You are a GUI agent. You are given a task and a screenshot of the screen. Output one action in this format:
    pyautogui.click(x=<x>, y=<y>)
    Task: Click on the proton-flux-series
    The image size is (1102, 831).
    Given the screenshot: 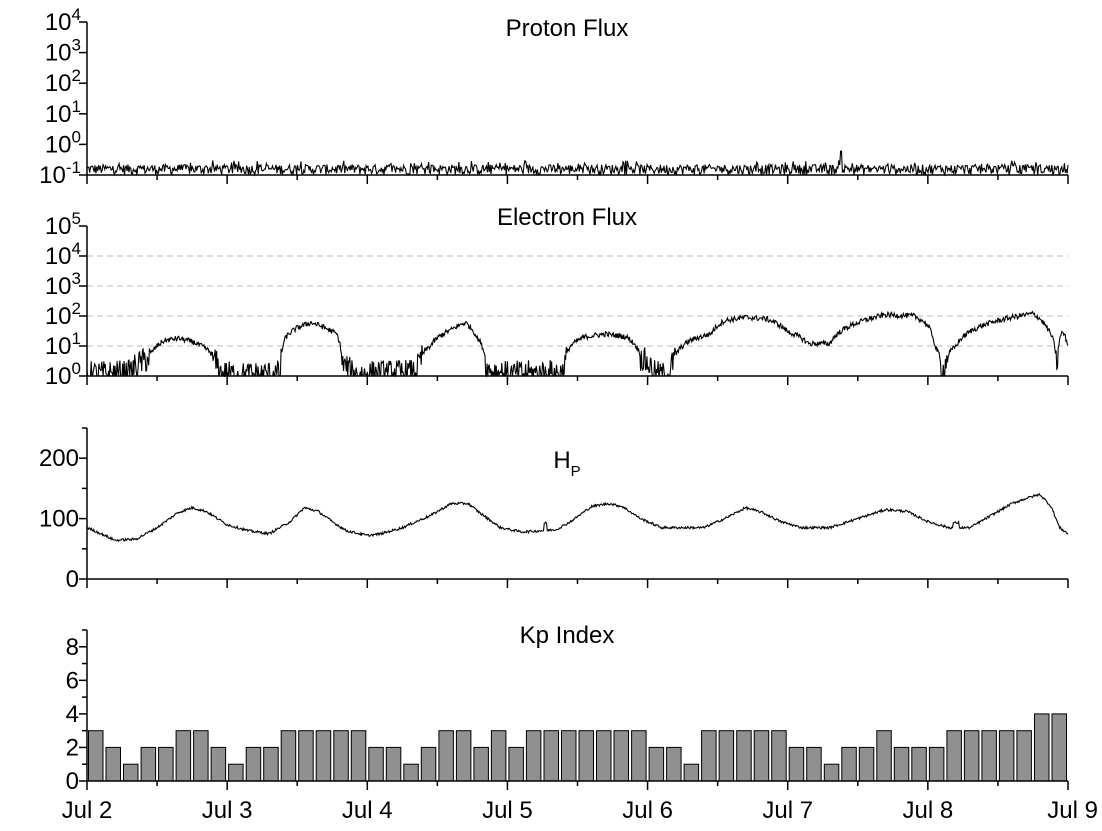 What is the action you would take?
    pyautogui.click(x=577, y=163)
    